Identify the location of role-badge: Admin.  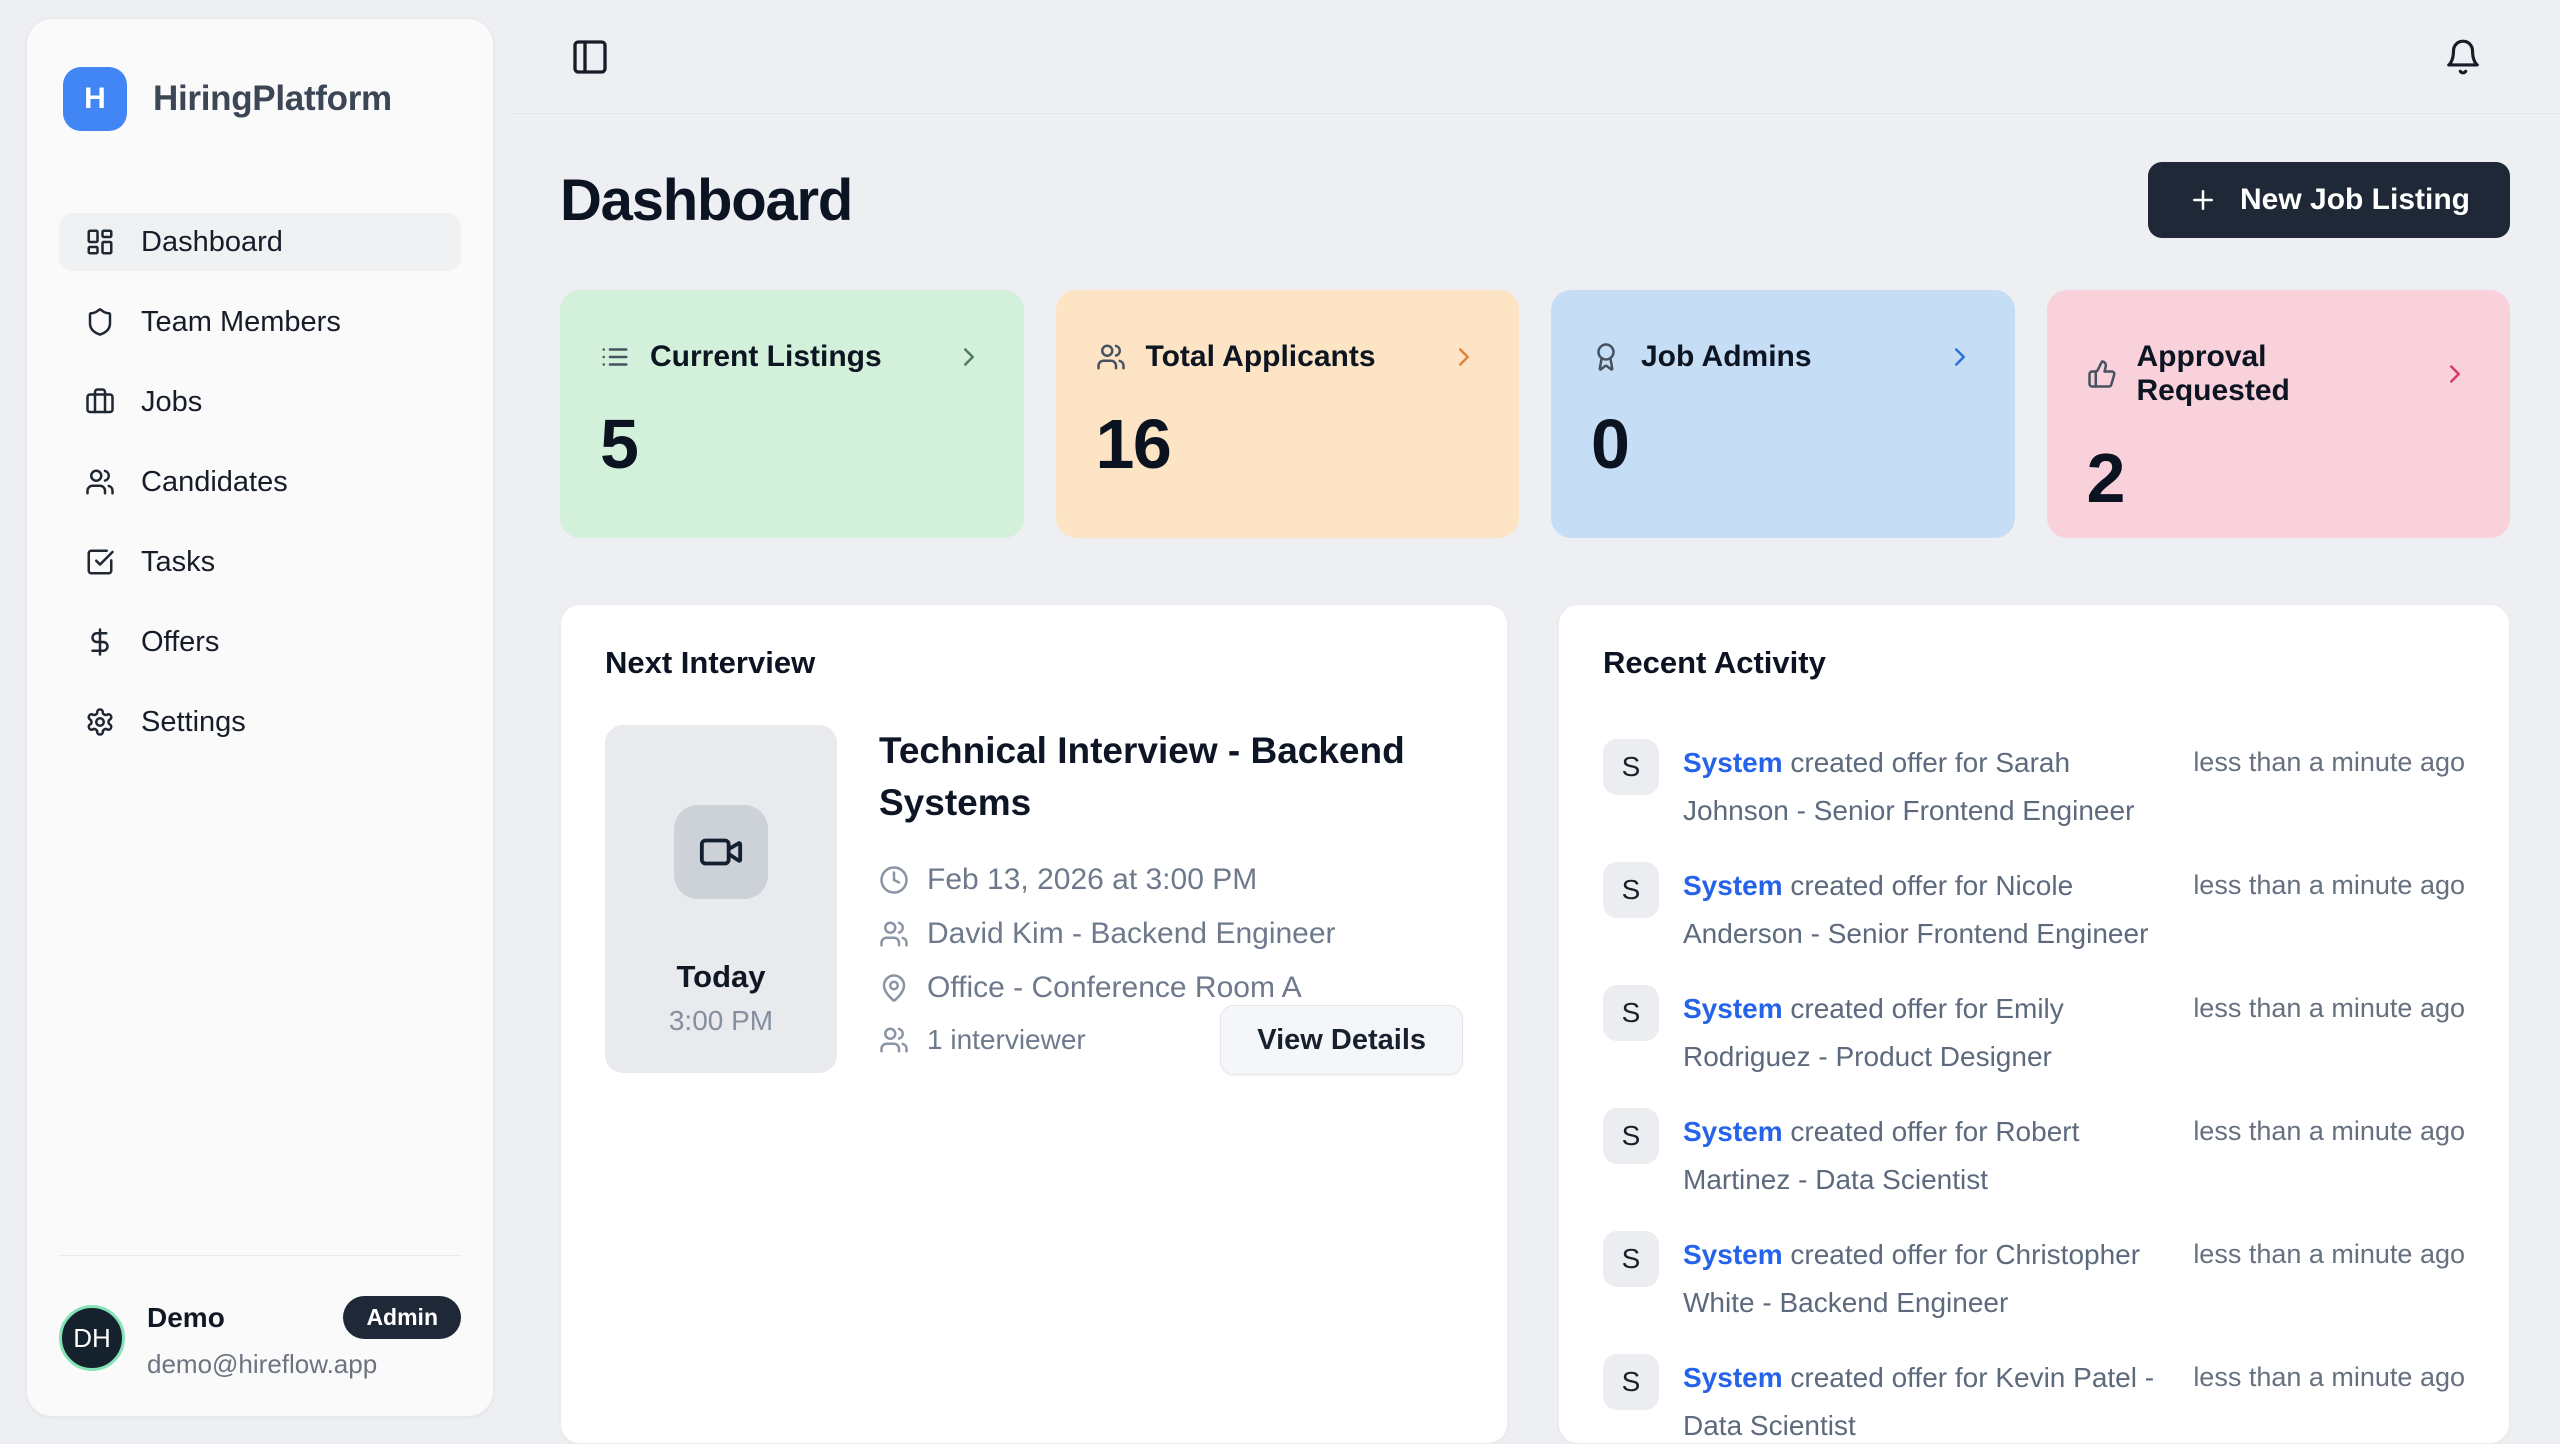
(402, 1317).